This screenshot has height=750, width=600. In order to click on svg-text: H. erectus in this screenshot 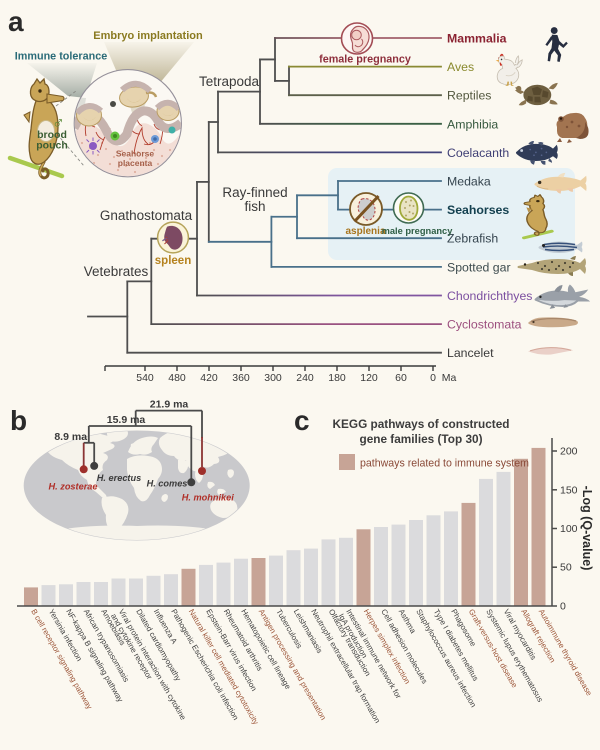, I will do `click(119, 478)`.